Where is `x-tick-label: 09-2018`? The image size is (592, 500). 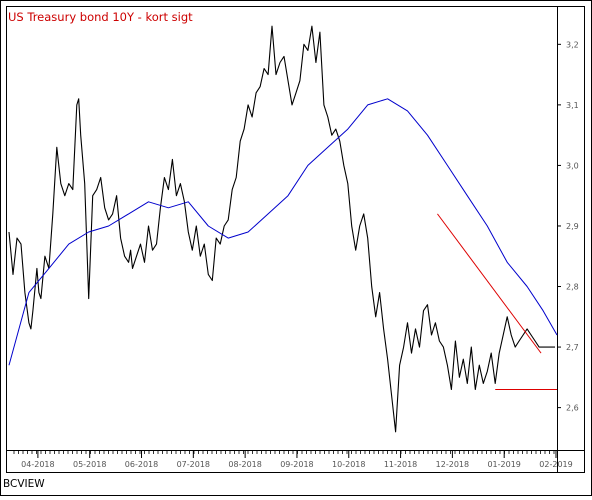 x-tick-label: 09-2018 is located at coordinates (296, 464).